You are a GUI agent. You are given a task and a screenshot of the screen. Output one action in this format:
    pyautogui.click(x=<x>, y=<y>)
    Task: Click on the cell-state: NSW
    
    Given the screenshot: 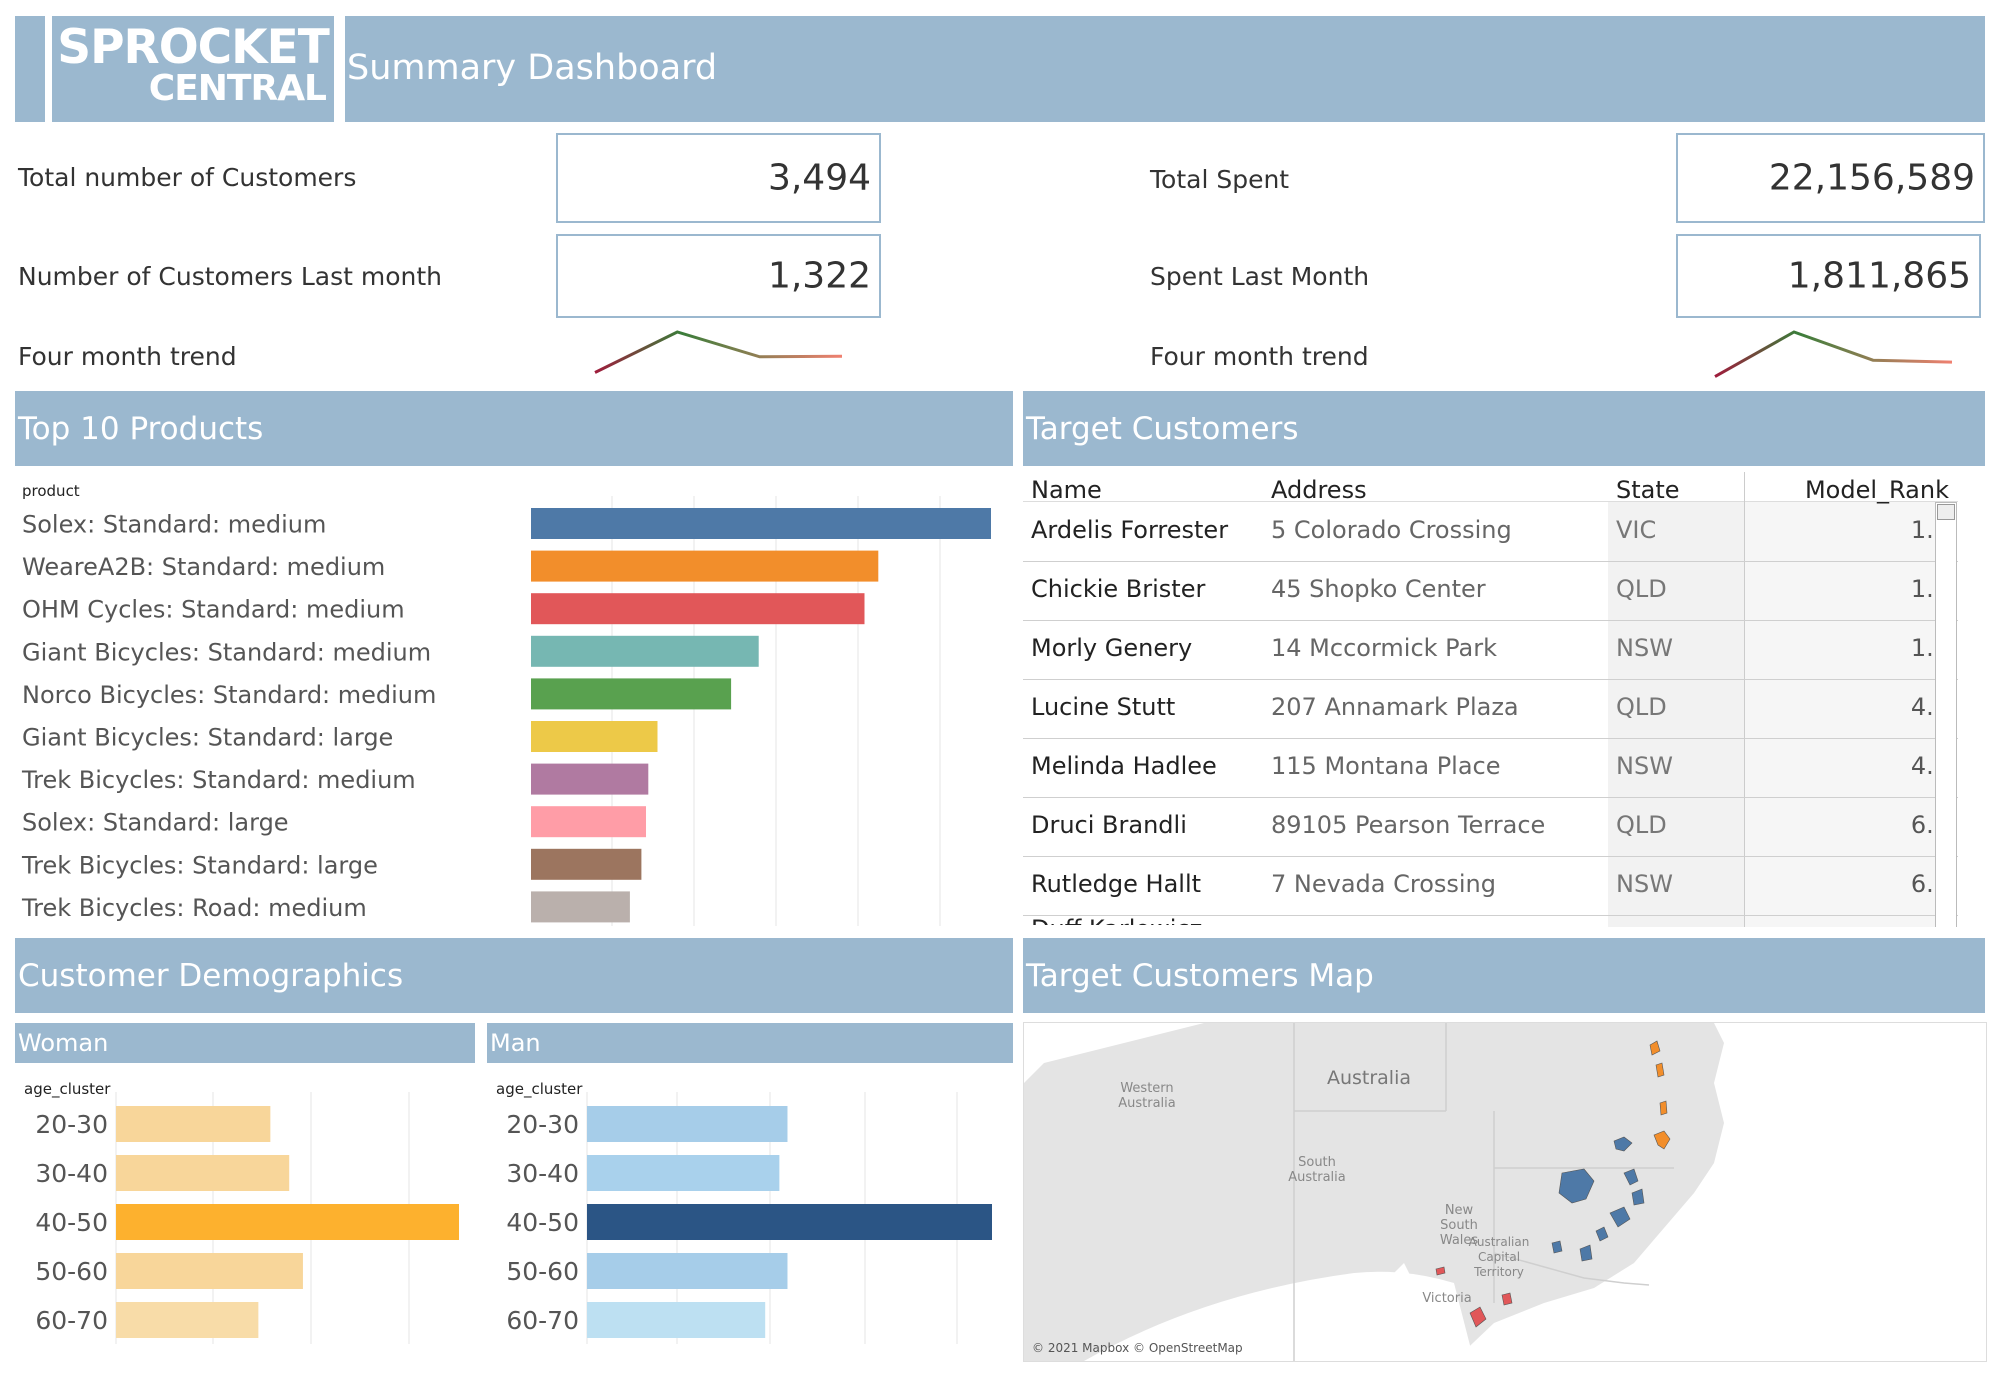 What is the action you would take?
    pyautogui.click(x=1644, y=884)
    